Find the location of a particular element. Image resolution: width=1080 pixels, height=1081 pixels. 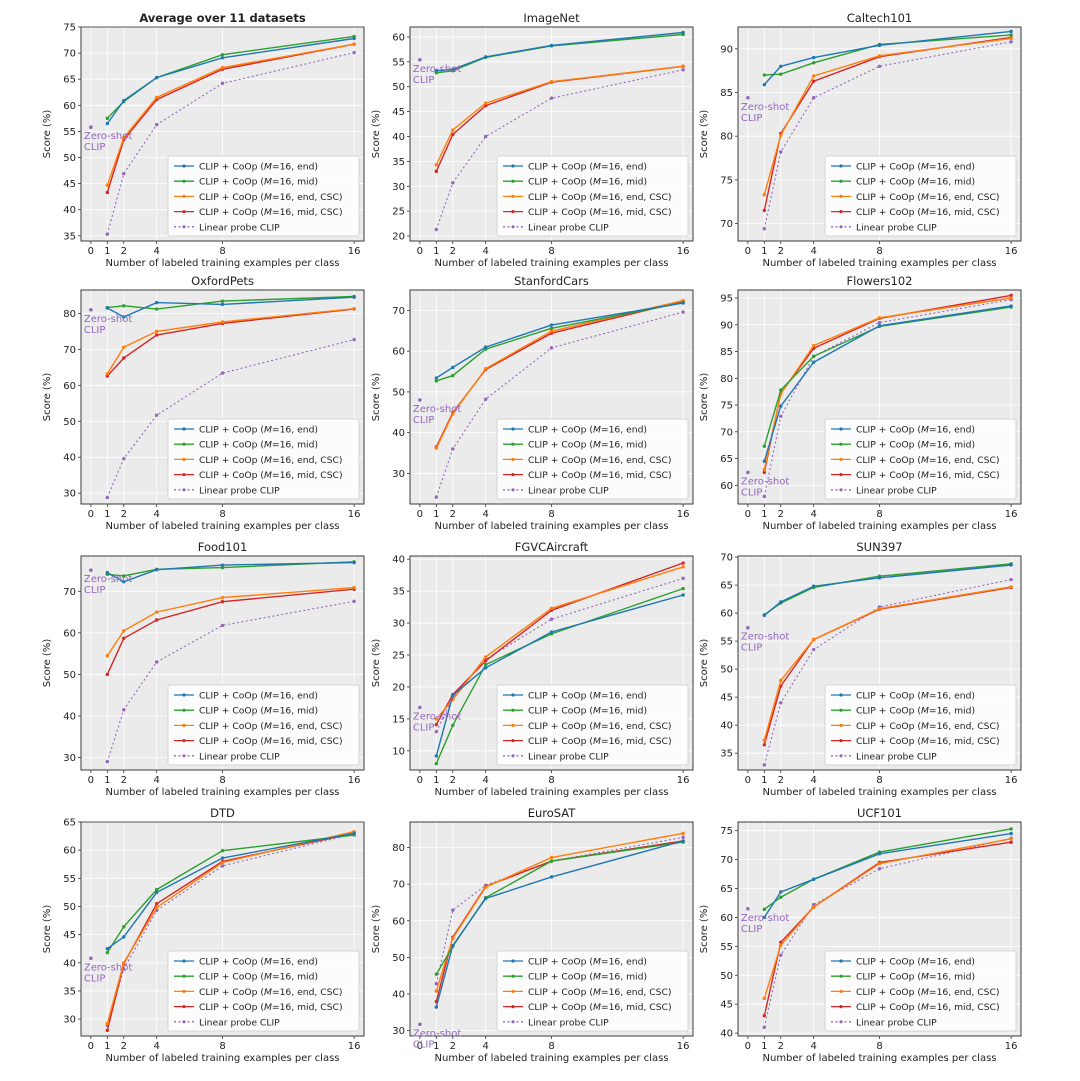

legend-label: CLIP + CoOp (M=16, end, CSC) is located at coordinates (600, 460).